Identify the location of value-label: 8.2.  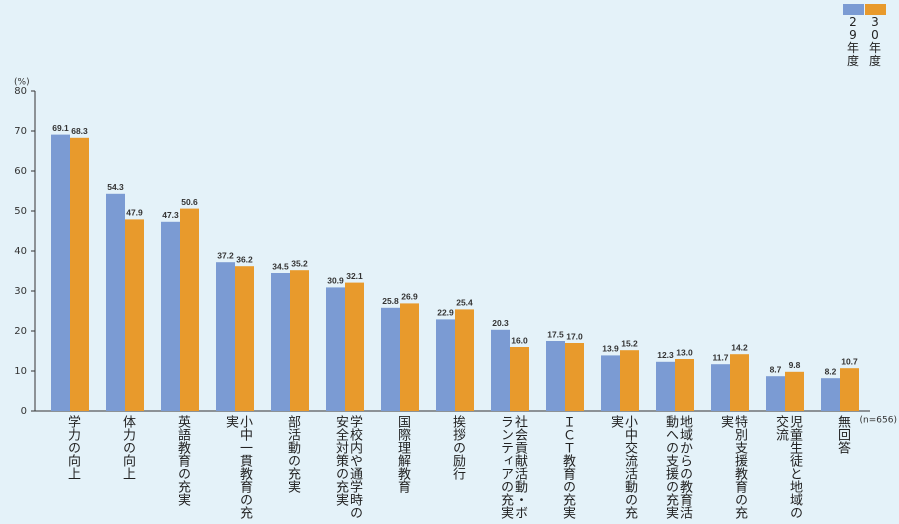
(831, 371).